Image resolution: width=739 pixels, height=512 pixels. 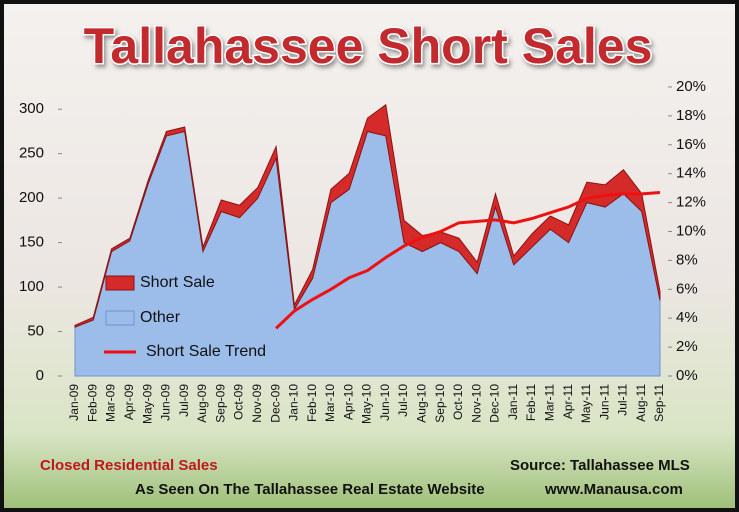 What do you see at coordinates (687, 375) in the screenshot?
I see `y2-tick-label: 0%` at bounding box center [687, 375].